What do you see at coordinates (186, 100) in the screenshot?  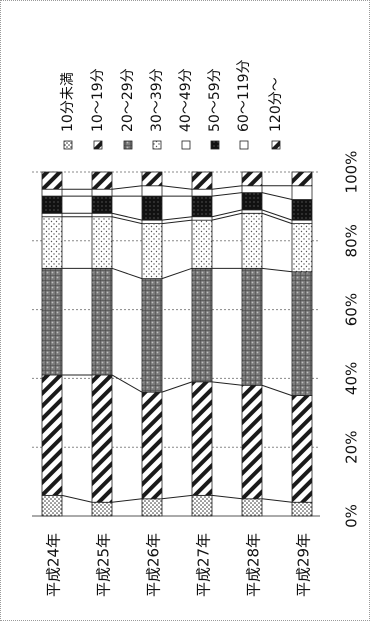 I see `legend-label: 40～49分` at bounding box center [186, 100].